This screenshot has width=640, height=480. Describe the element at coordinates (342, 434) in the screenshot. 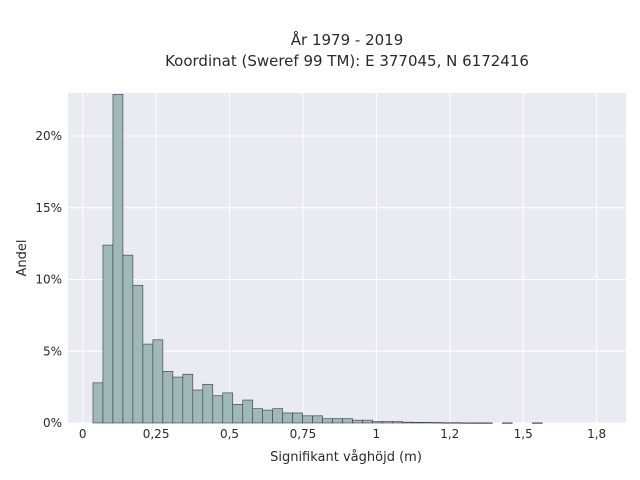

I see `x-axis-ticks: 0 0,25 0,5 0,75 1 1,2 1,5 1,8` at that location.